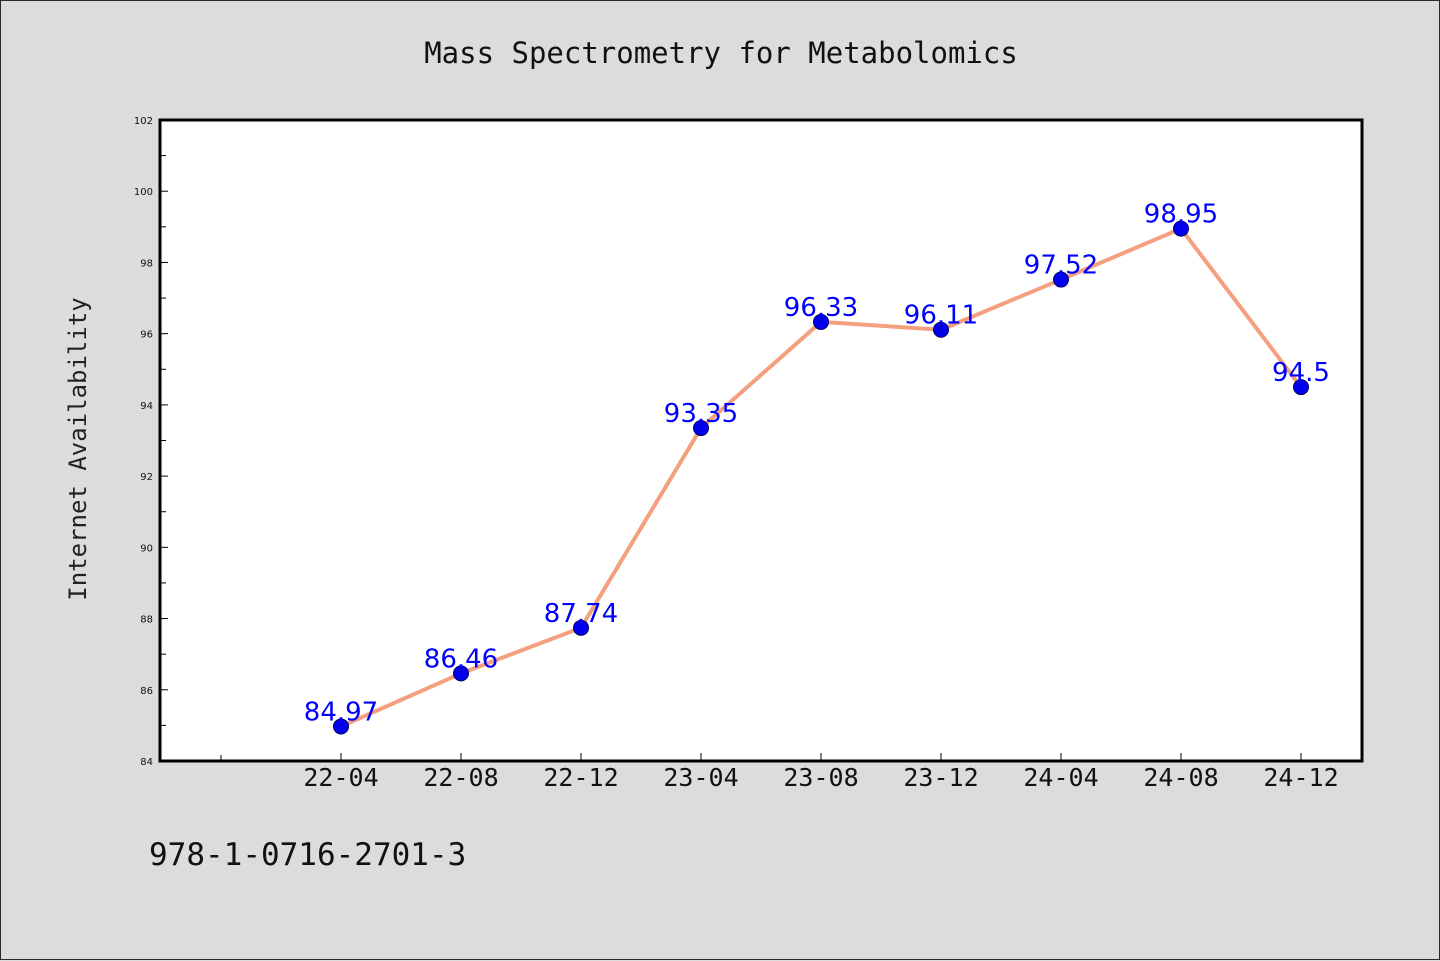 The image size is (1440, 961). I want to click on y-tick-label-96: 96, so click(146, 335).